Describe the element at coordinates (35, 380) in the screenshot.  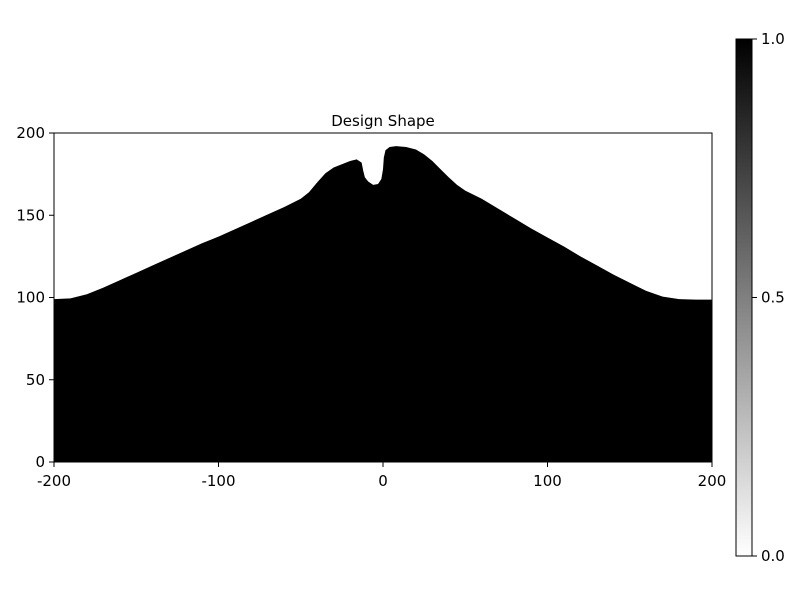
I see `y-tick-label: 50` at that location.